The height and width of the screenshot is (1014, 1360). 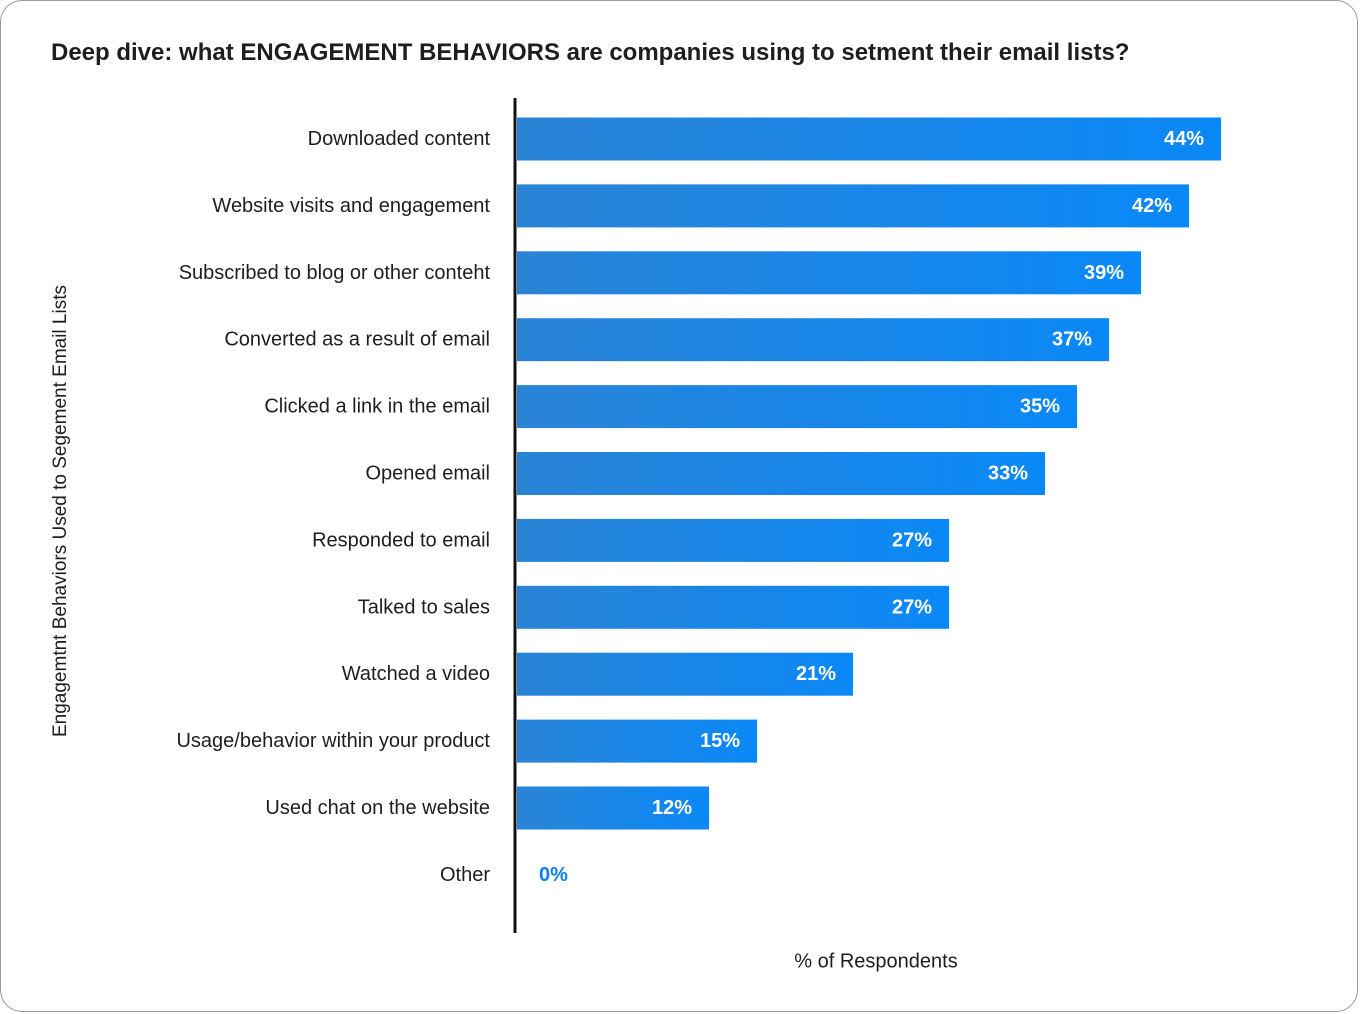 What do you see at coordinates (672, 808) in the screenshot?
I see `value-label: 12%` at bounding box center [672, 808].